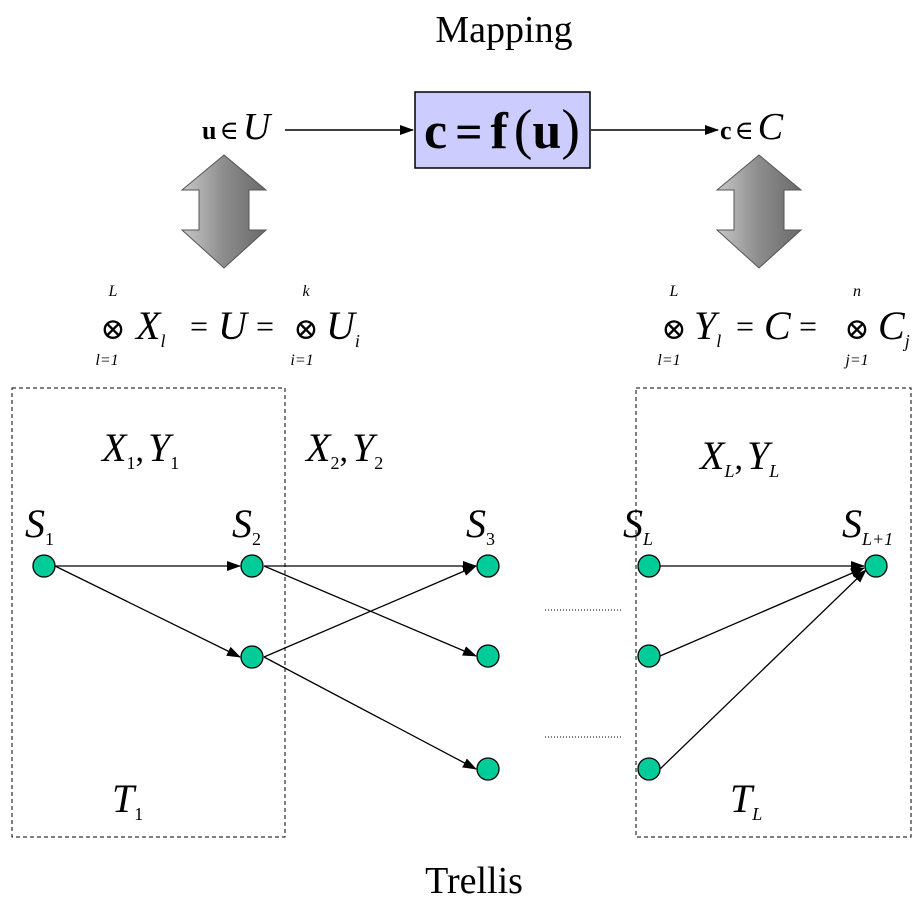  Describe the element at coordinates (39, 525) in the screenshot. I see `state-label-1: S1` at that location.